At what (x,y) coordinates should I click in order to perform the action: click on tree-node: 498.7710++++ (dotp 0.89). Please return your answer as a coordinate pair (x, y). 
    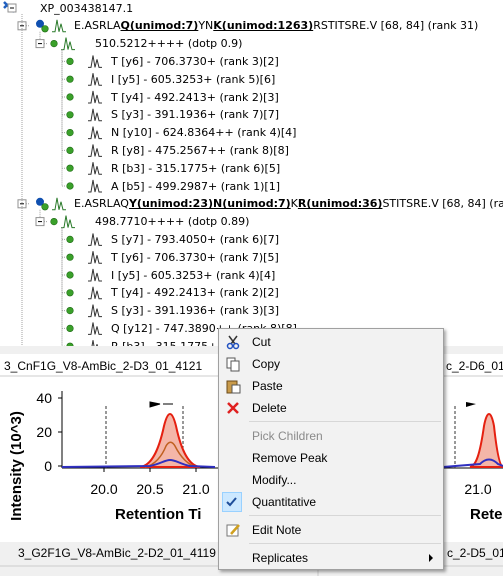
    Looking at the image, I should click on (172, 221).